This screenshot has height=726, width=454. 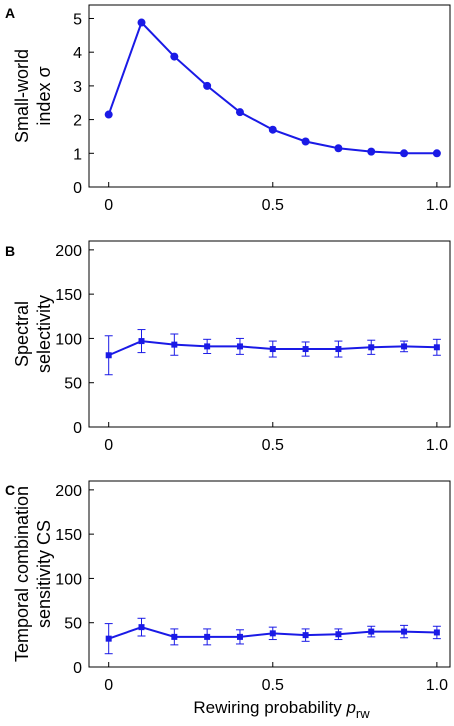 I want to click on y-axis-label: Temporal combination sensitivity CS, so click(x=33, y=574).